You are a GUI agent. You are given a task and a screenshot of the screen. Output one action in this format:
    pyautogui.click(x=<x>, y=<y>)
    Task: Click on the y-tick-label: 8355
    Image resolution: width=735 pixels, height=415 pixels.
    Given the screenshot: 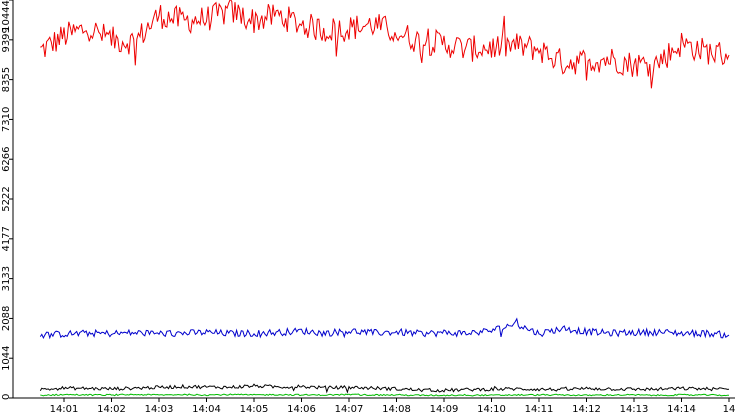 What is the action you would take?
    pyautogui.click(x=6, y=79)
    